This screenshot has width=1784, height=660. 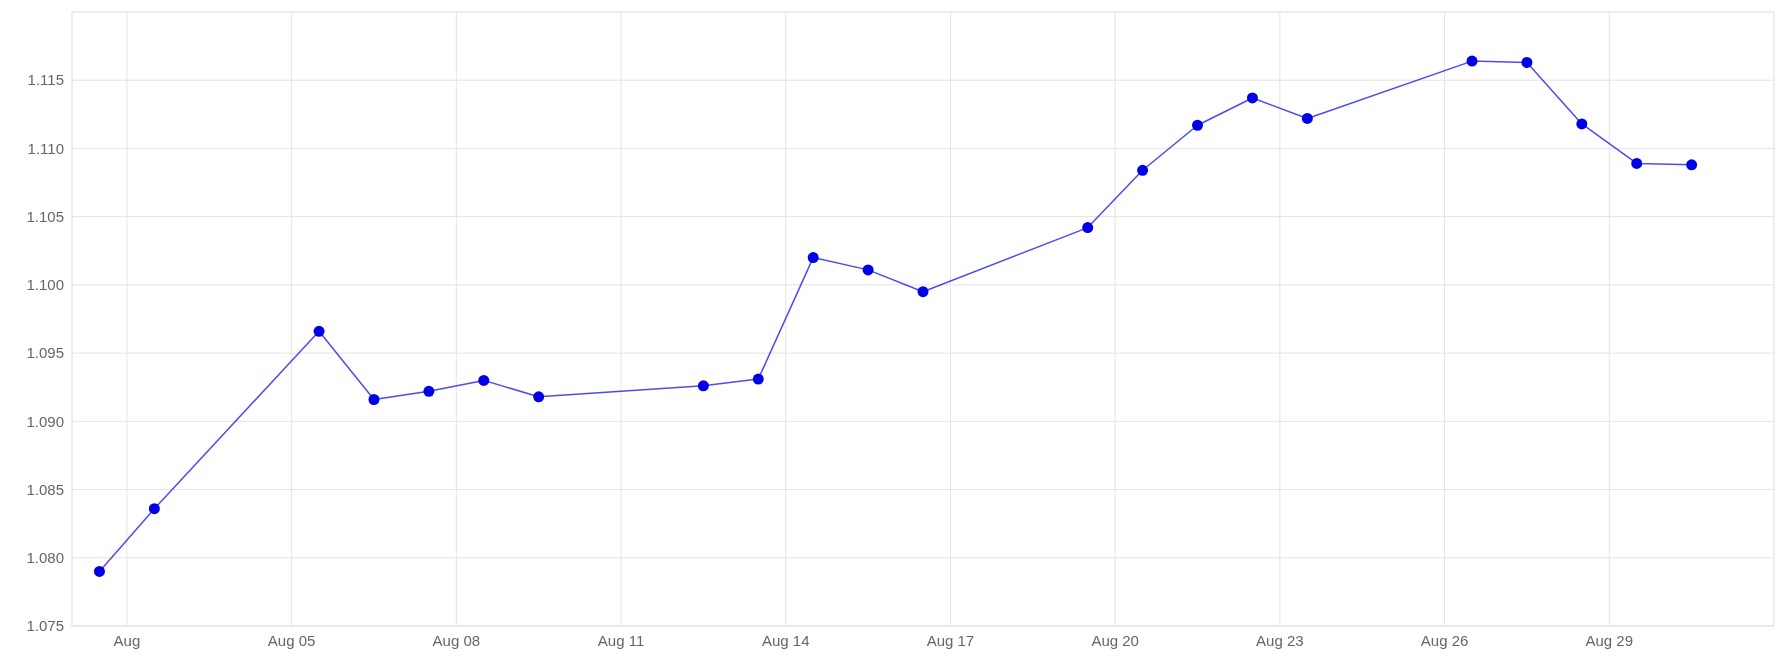 What do you see at coordinates (1609, 640) in the screenshot?
I see `x-tick-label: Aug 29` at bounding box center [1609, 640].